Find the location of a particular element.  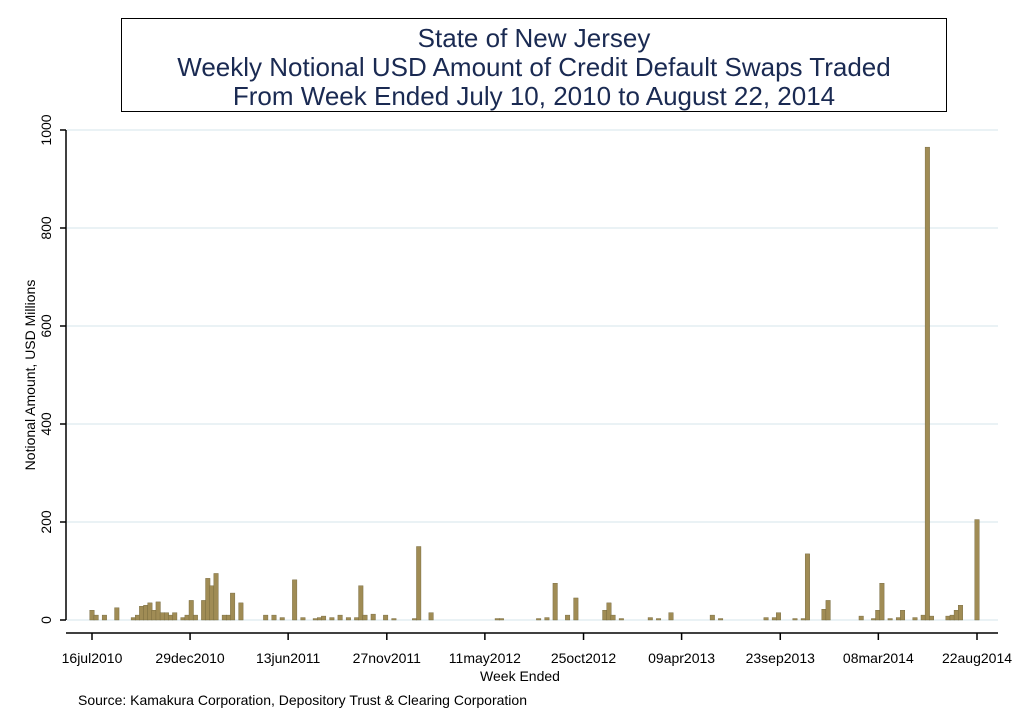

x-tick-label: 23sep2013 is located at coordinates (781, 658).